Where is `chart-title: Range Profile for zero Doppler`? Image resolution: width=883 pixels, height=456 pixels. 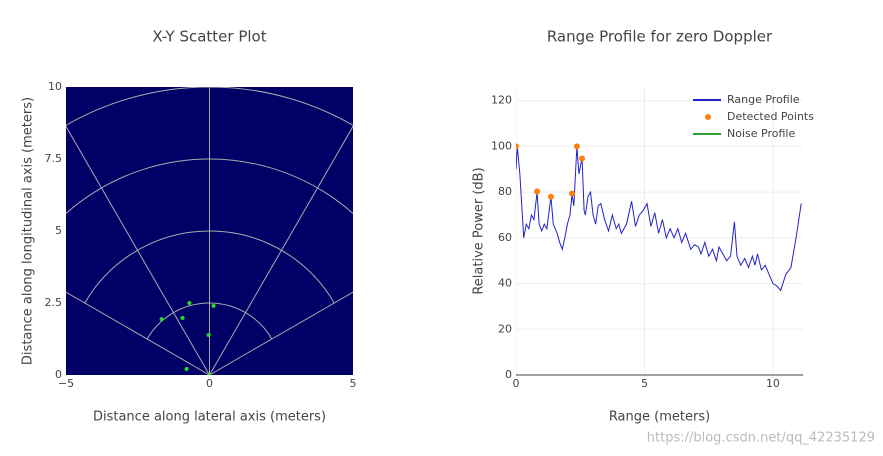 chart-title: Range Profile for zero Doppler is located at coordinates (660, 37).